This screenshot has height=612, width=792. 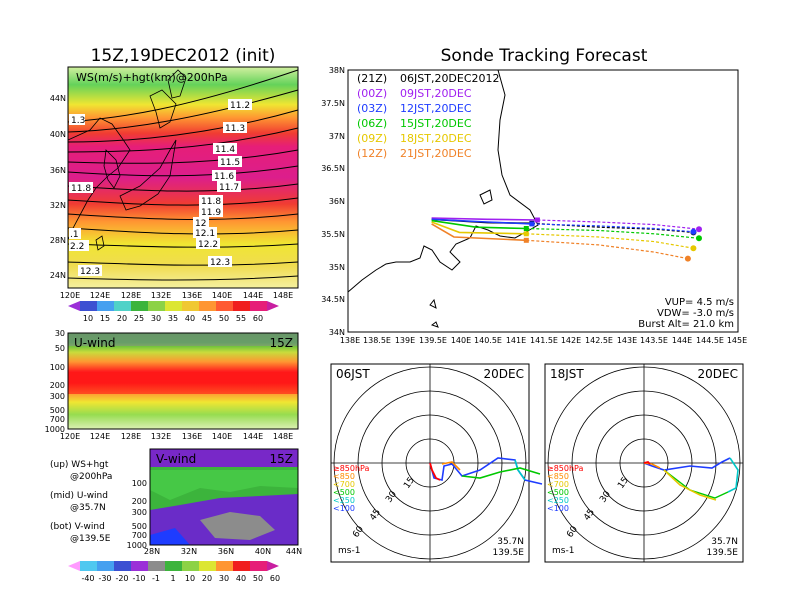 What do you see at coordinates (163, 109) in the screenshot?
I see `coastline-hokkaido` at bounding box center [163, 109].